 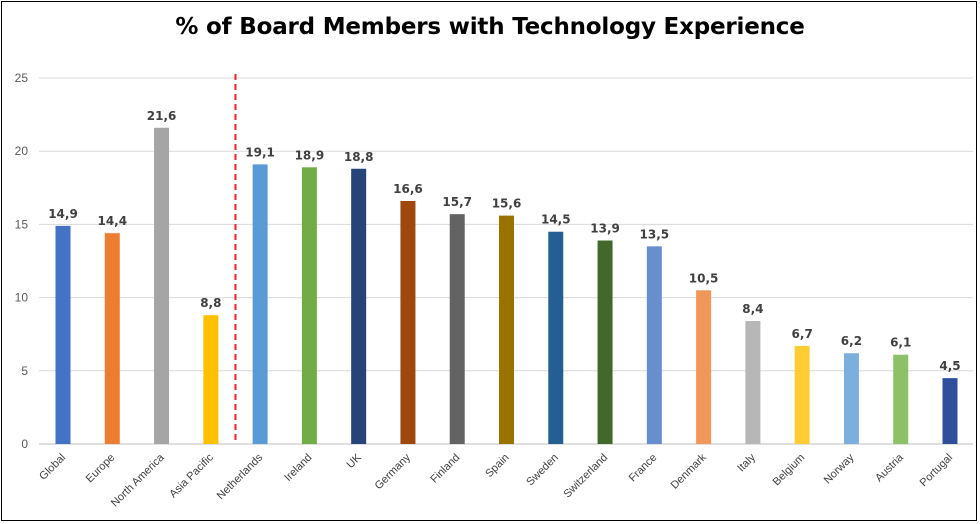 What do you see at coordinates (605, 229) in the screenshot?
I see `data-label: 13,9` at bounding box center [605, 229].